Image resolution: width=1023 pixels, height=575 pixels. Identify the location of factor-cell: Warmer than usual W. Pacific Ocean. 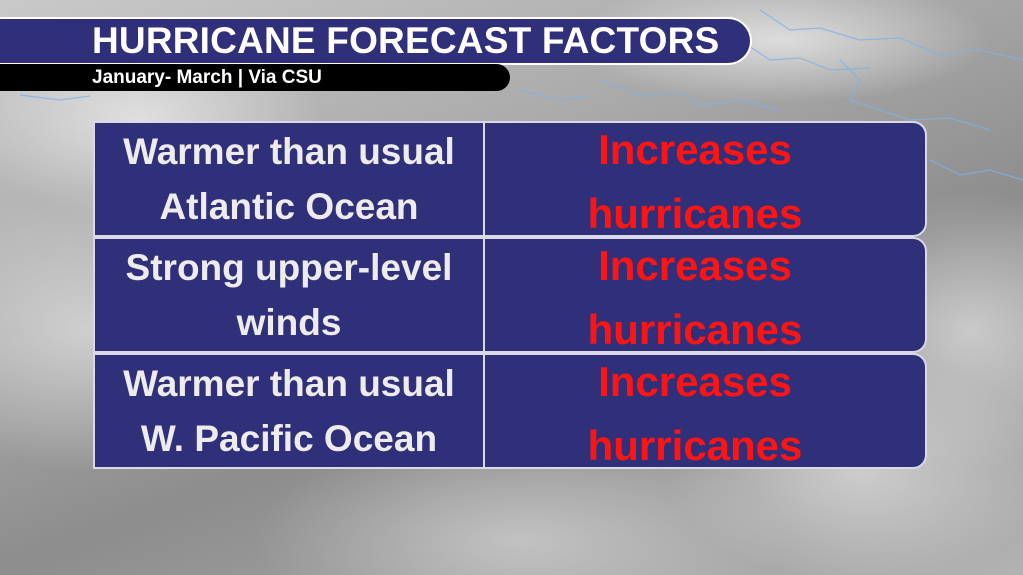
(289, 411).